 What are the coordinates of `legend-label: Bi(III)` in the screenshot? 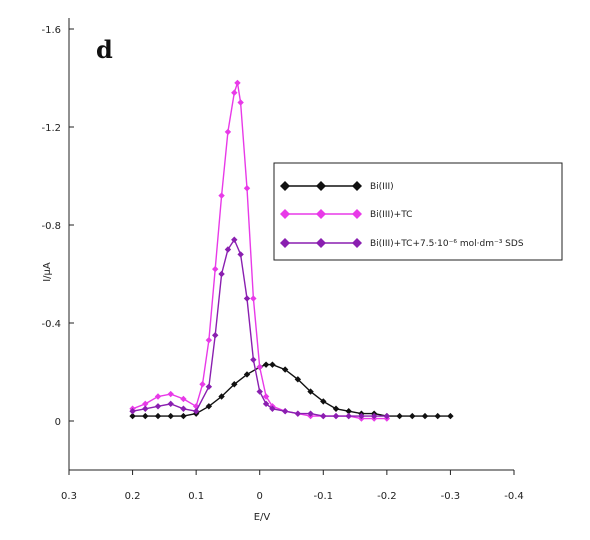 It's located at (382, 187).